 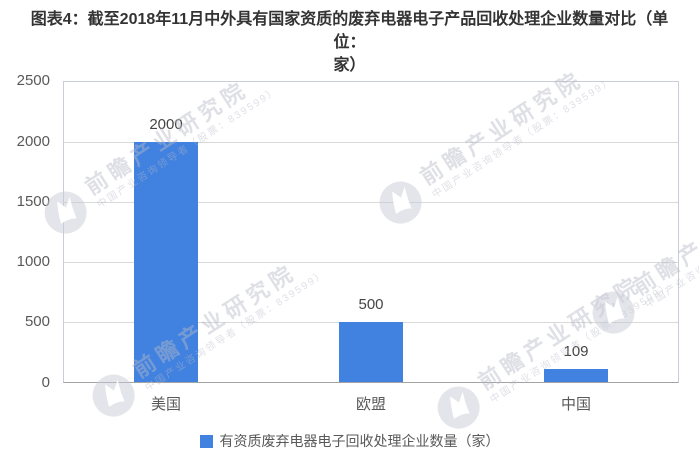 What do you see at coordinates (37, 321) in the screenshot?
I see `y-tick-label: 500` at bounding box center [37, 321].